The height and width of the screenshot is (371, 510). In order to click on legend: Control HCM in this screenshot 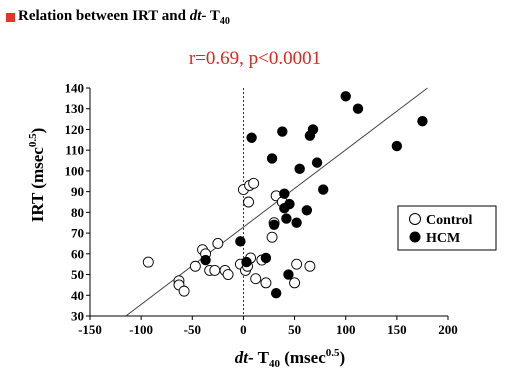, I will do `click(447, 228)`.